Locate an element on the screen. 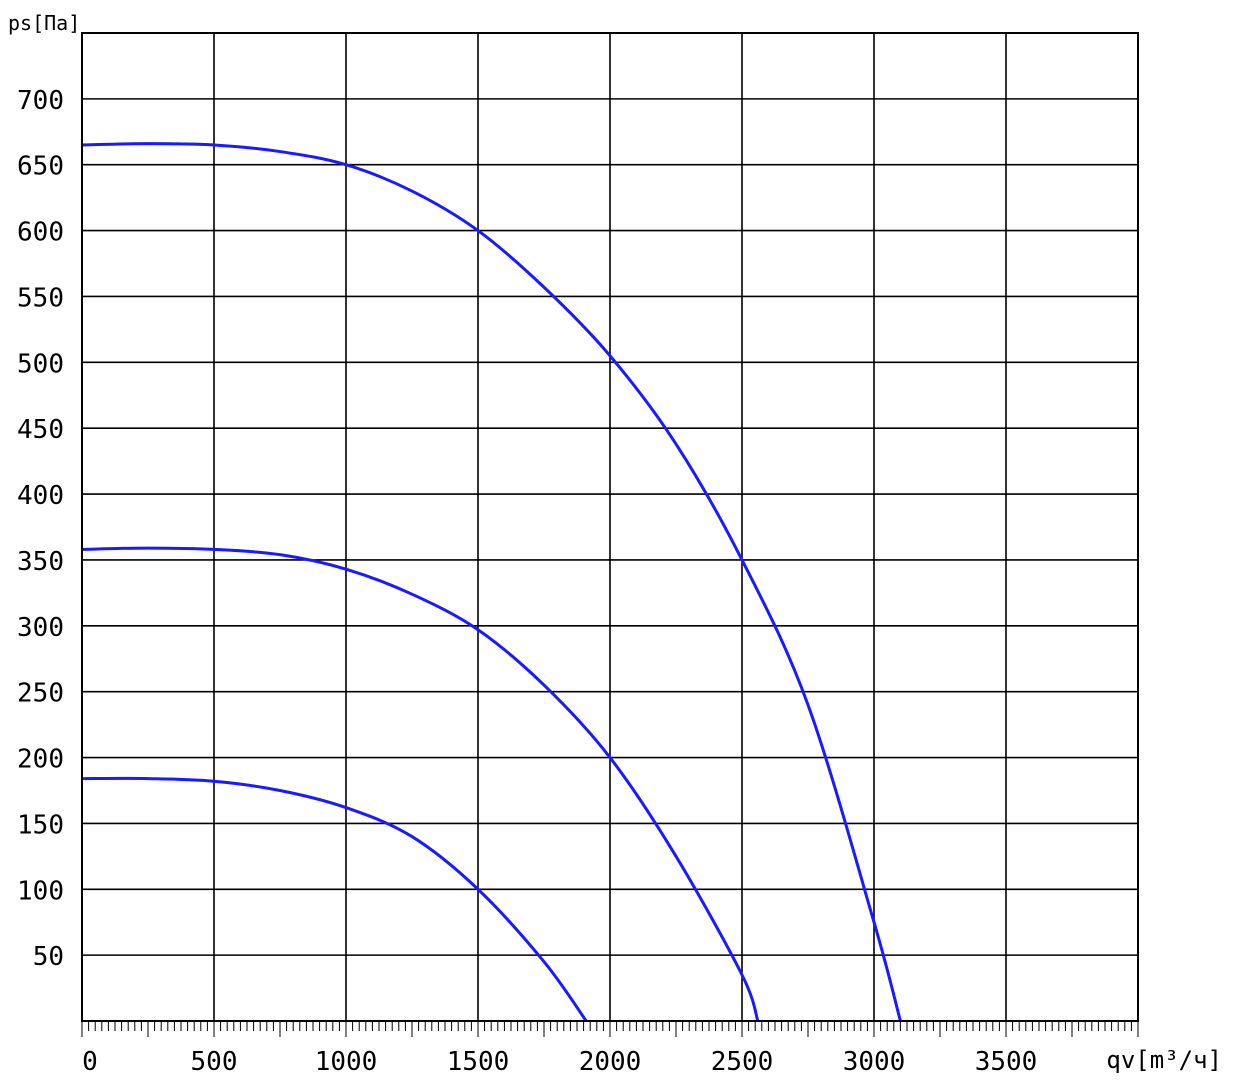 This screenshot has height=1084, width=1236. y-tick-label-13: 700 is located at coordinates (40, 101).